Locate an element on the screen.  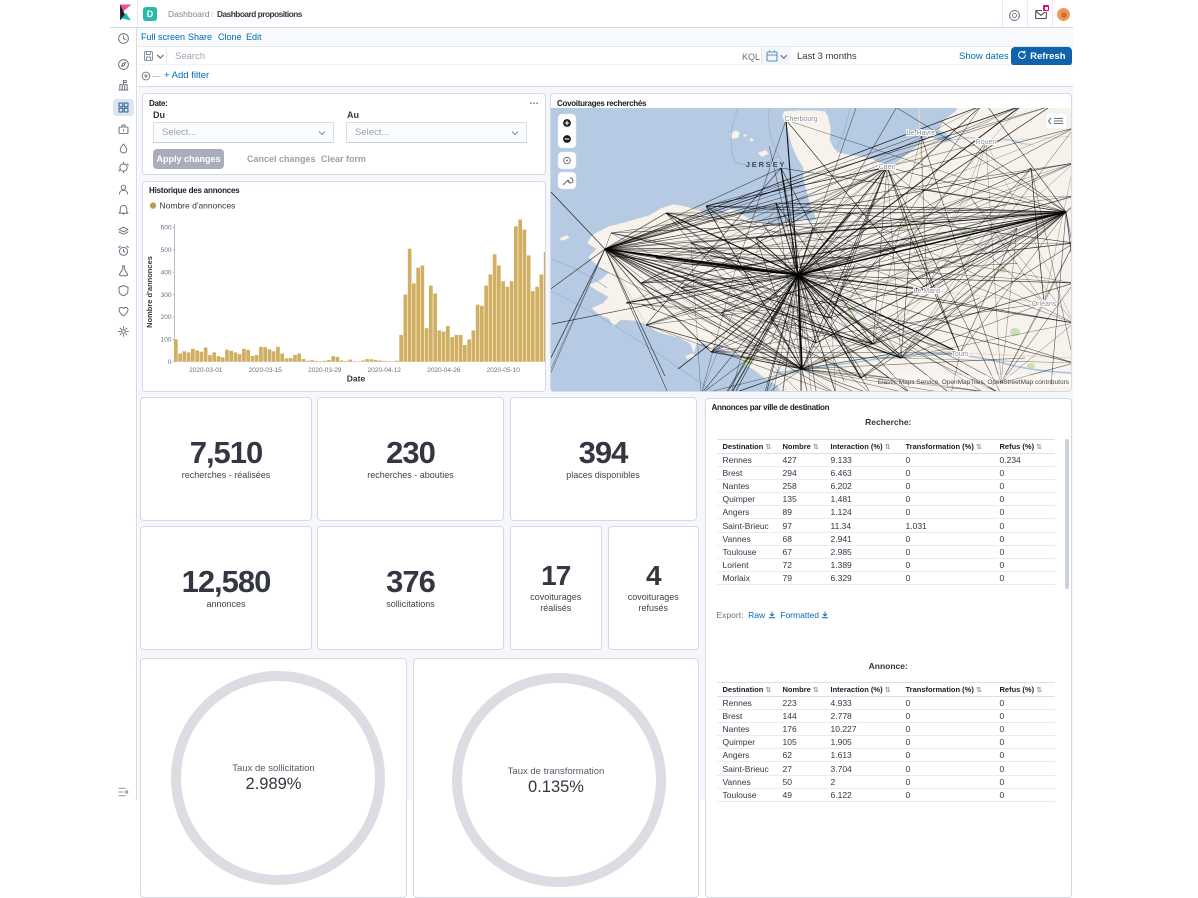
svg-text: Rouen is located at coordinates (986, 142).